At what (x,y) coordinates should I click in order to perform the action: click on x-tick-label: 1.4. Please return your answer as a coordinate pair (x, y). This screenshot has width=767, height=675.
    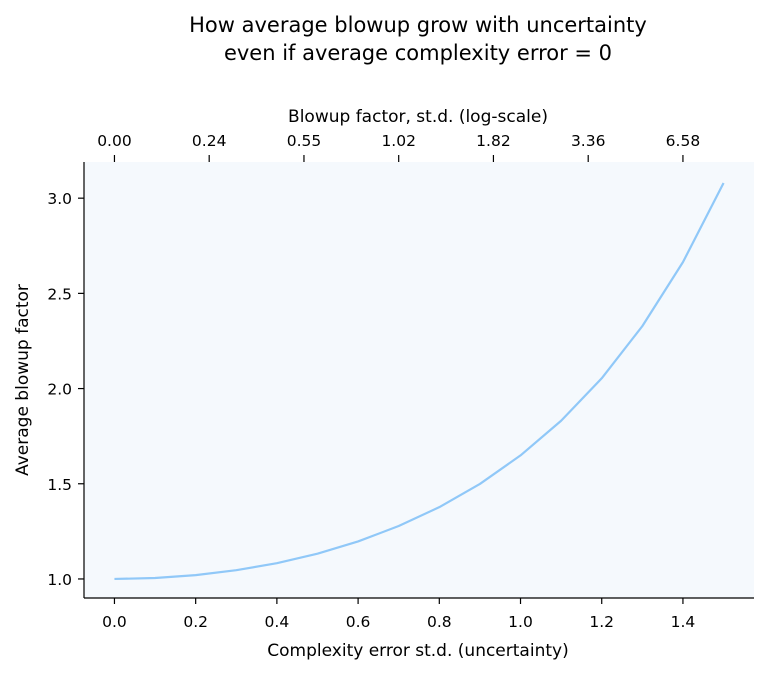
    Looking at the image, I should click on (683, 622).